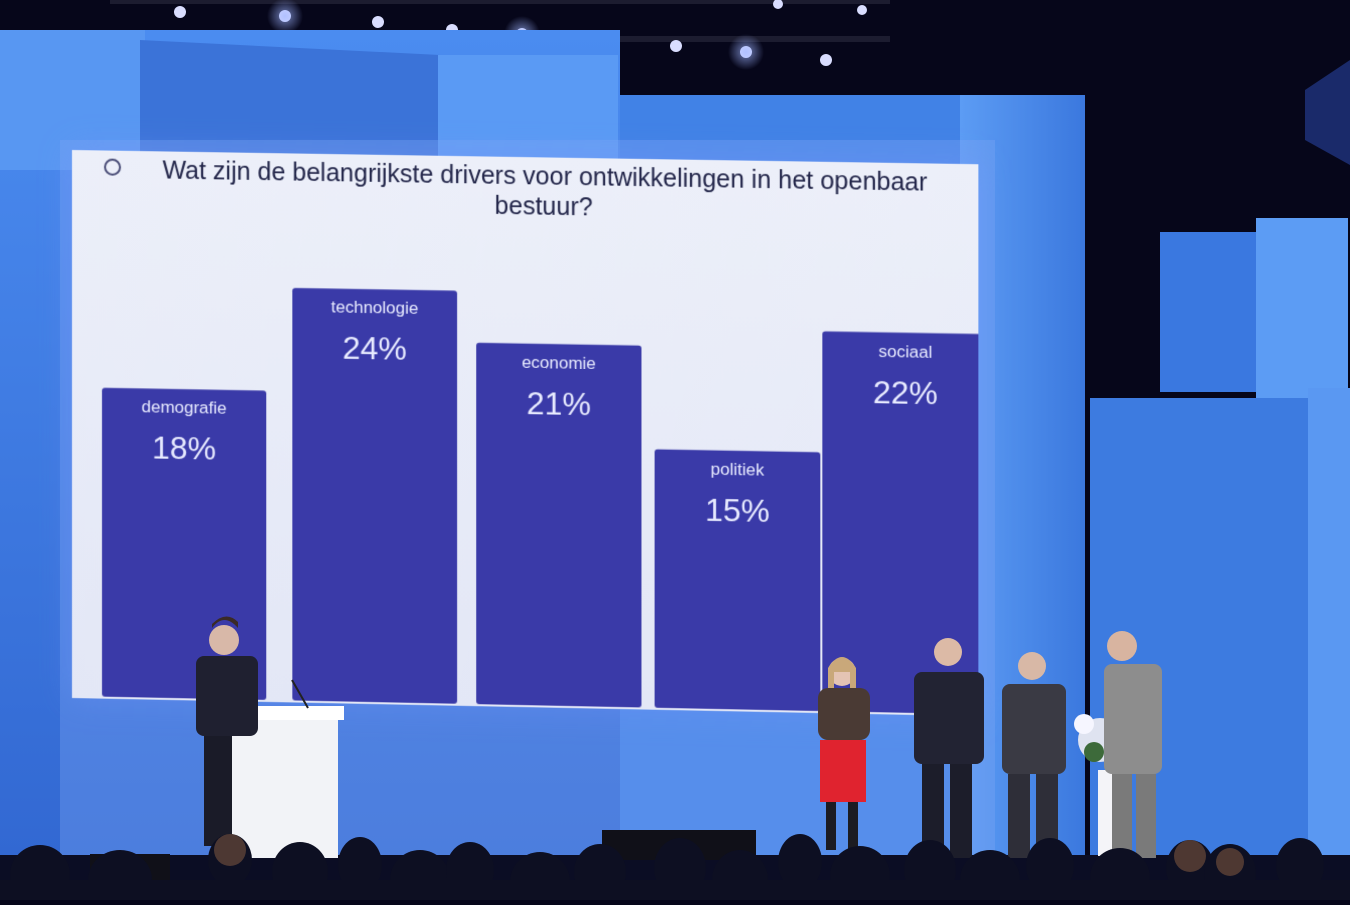 The image size is (1350, 905). What do you see at coordinates (559, 363) in the screenshot?
I see `bar-category-label: economie` at bounding box center [559, 363].